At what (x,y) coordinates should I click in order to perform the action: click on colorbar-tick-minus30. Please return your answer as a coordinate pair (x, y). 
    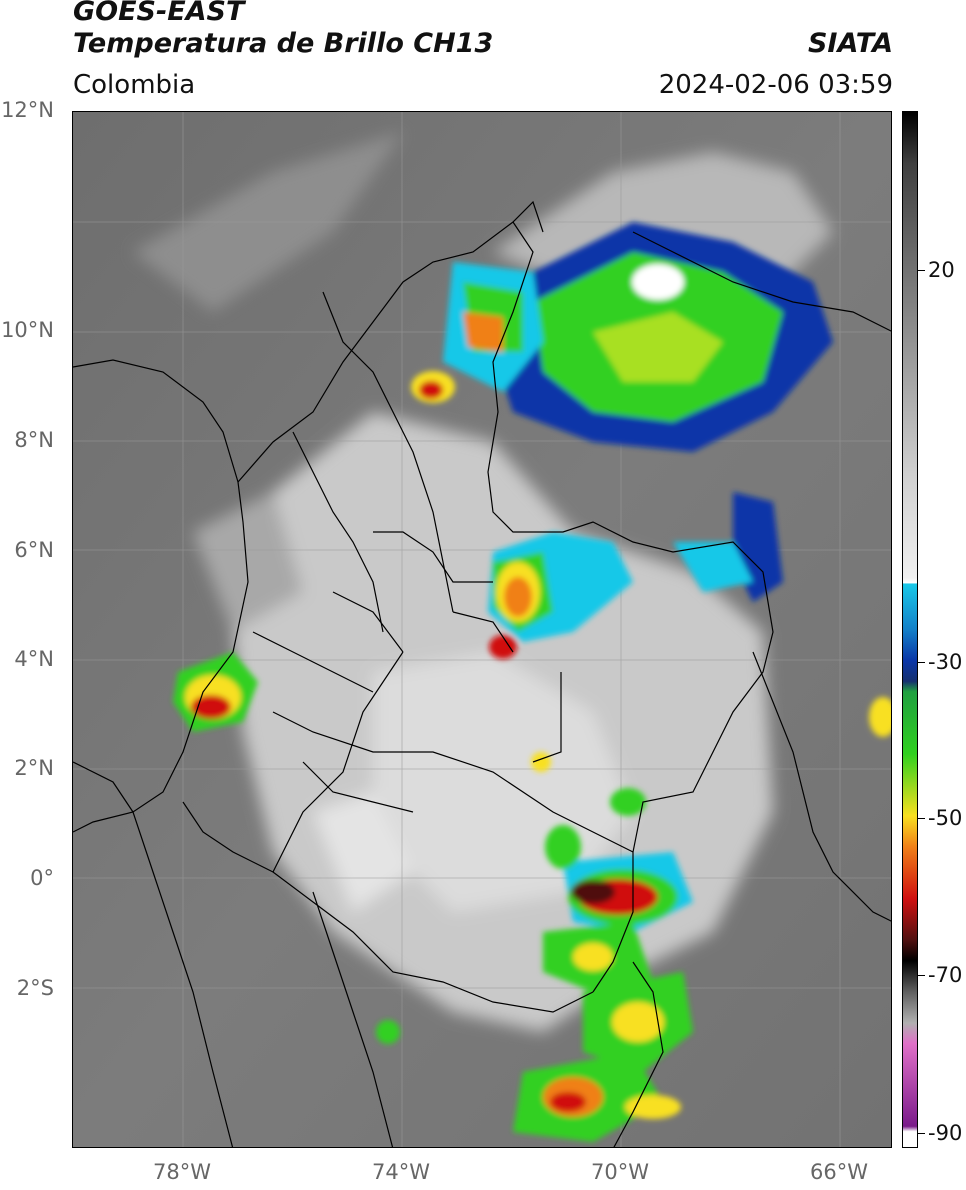
    Looking at the image, I should click on (921, 662).